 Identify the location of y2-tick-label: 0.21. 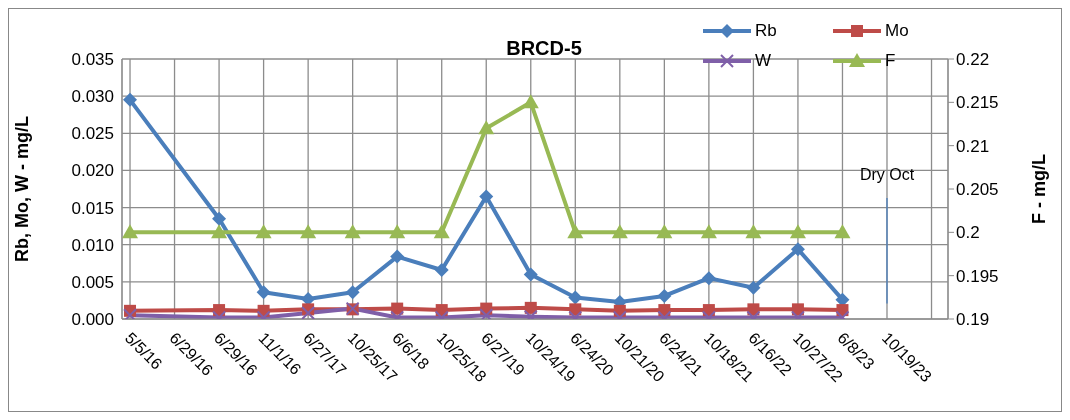
(973, 146).